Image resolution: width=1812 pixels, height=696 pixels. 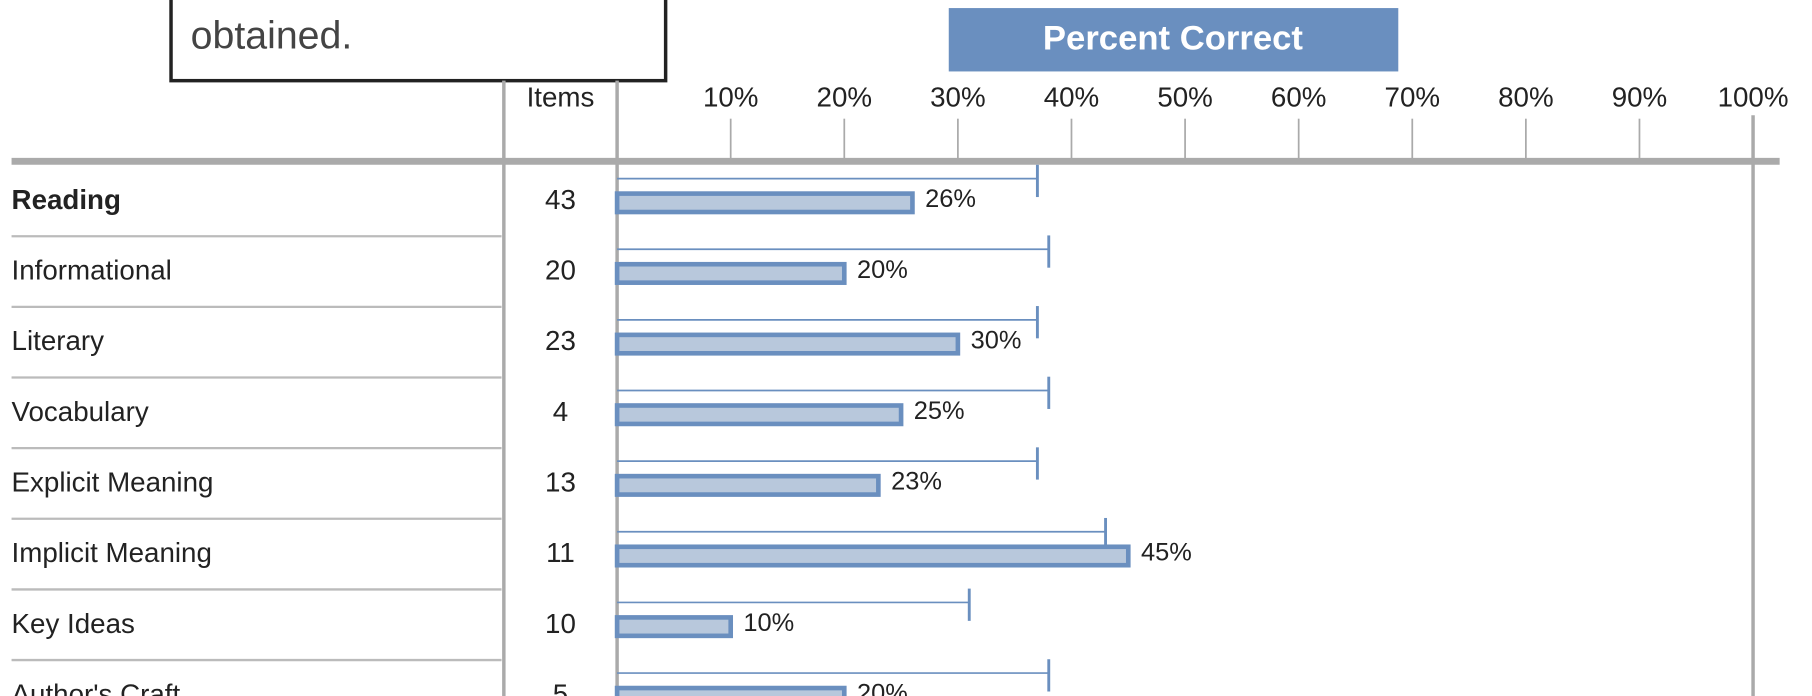 What do you see at coordinates (560, 199) in the screenshot?
I see `items-count: 43` at bounding box center [560, 199].